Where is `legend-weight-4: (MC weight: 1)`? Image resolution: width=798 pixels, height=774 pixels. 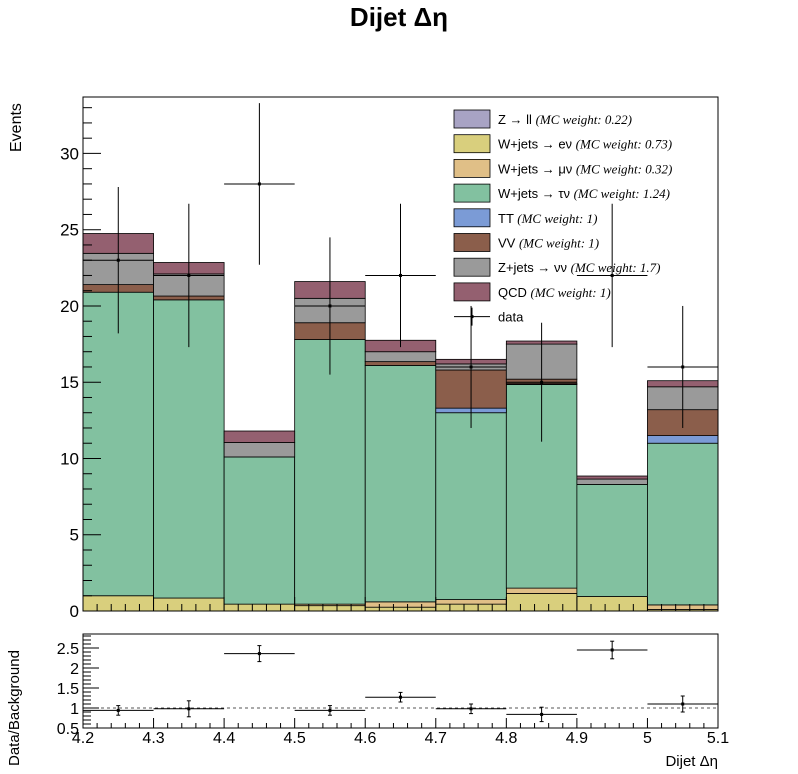 legend-weight-4: (MC weight: 1) is located at coordinates (557, 218).